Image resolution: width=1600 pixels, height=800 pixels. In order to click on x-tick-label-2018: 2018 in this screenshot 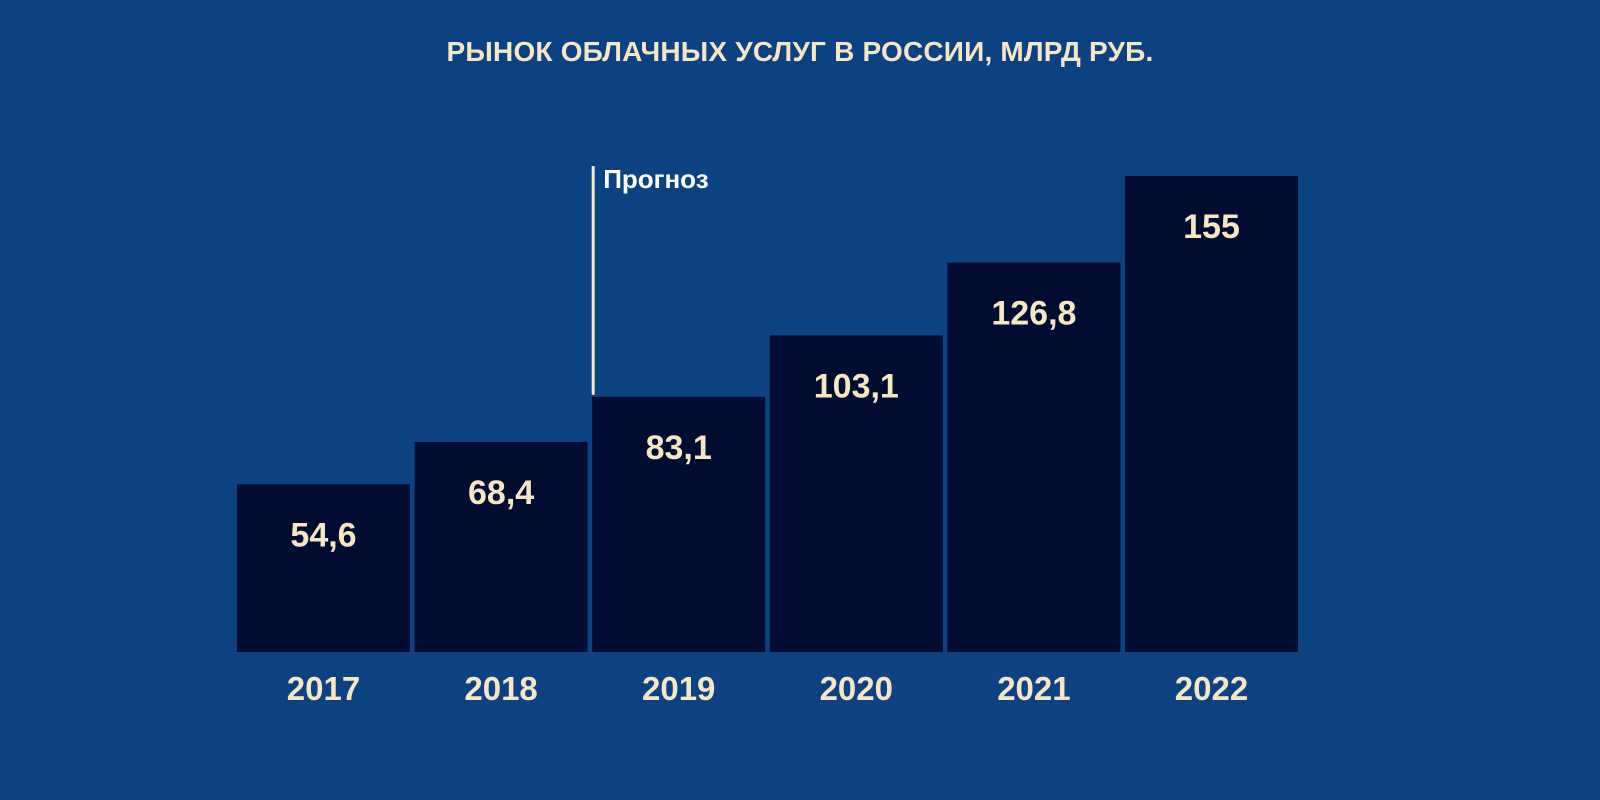, I will do `click(500, 688)`.